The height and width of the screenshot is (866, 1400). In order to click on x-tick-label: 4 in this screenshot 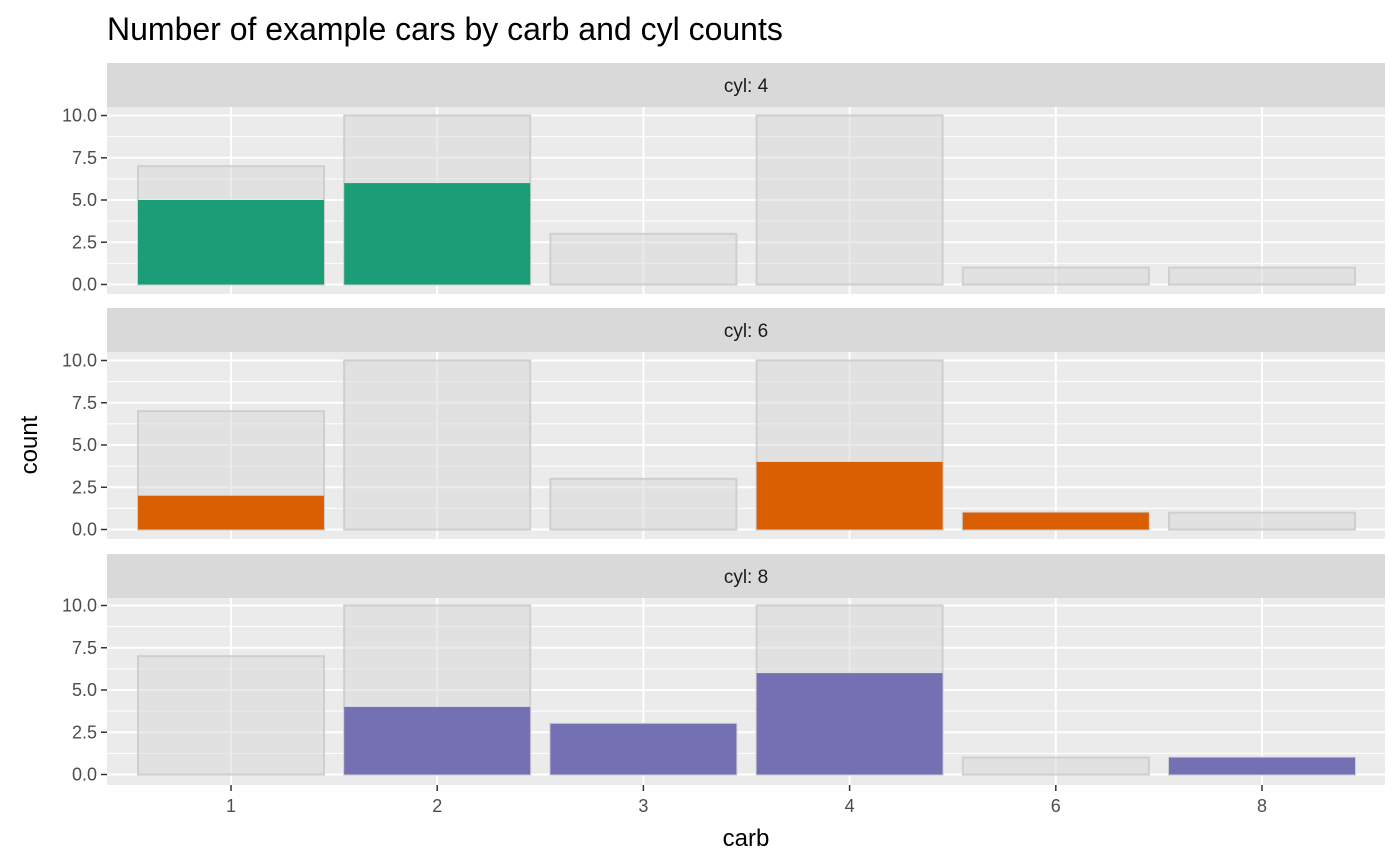, I will do `click(850, 806)`.